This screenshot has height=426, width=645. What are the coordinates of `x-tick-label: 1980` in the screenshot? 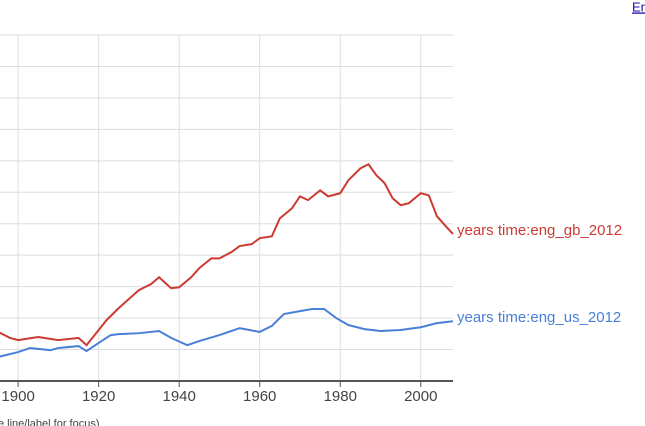 It's located at (340, 396).